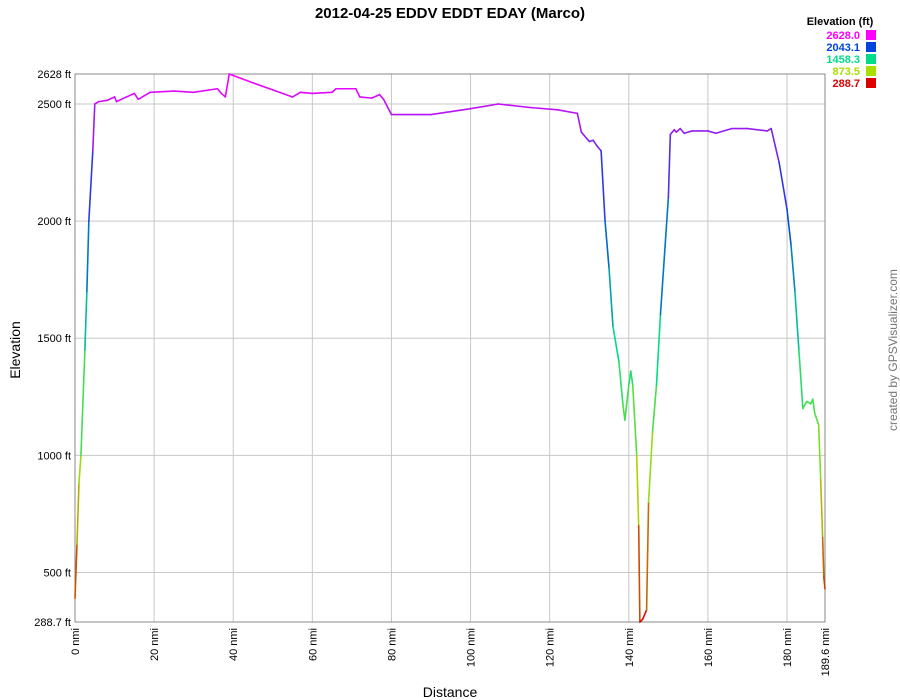 Image resolution: width=900 pixels, height=700 pixels. Describe the element at coordinates (450, 13) in the screenshot. I see `chart-title: 2012-04-25 EDDV EDDT EDAY (Marco)` at that location.